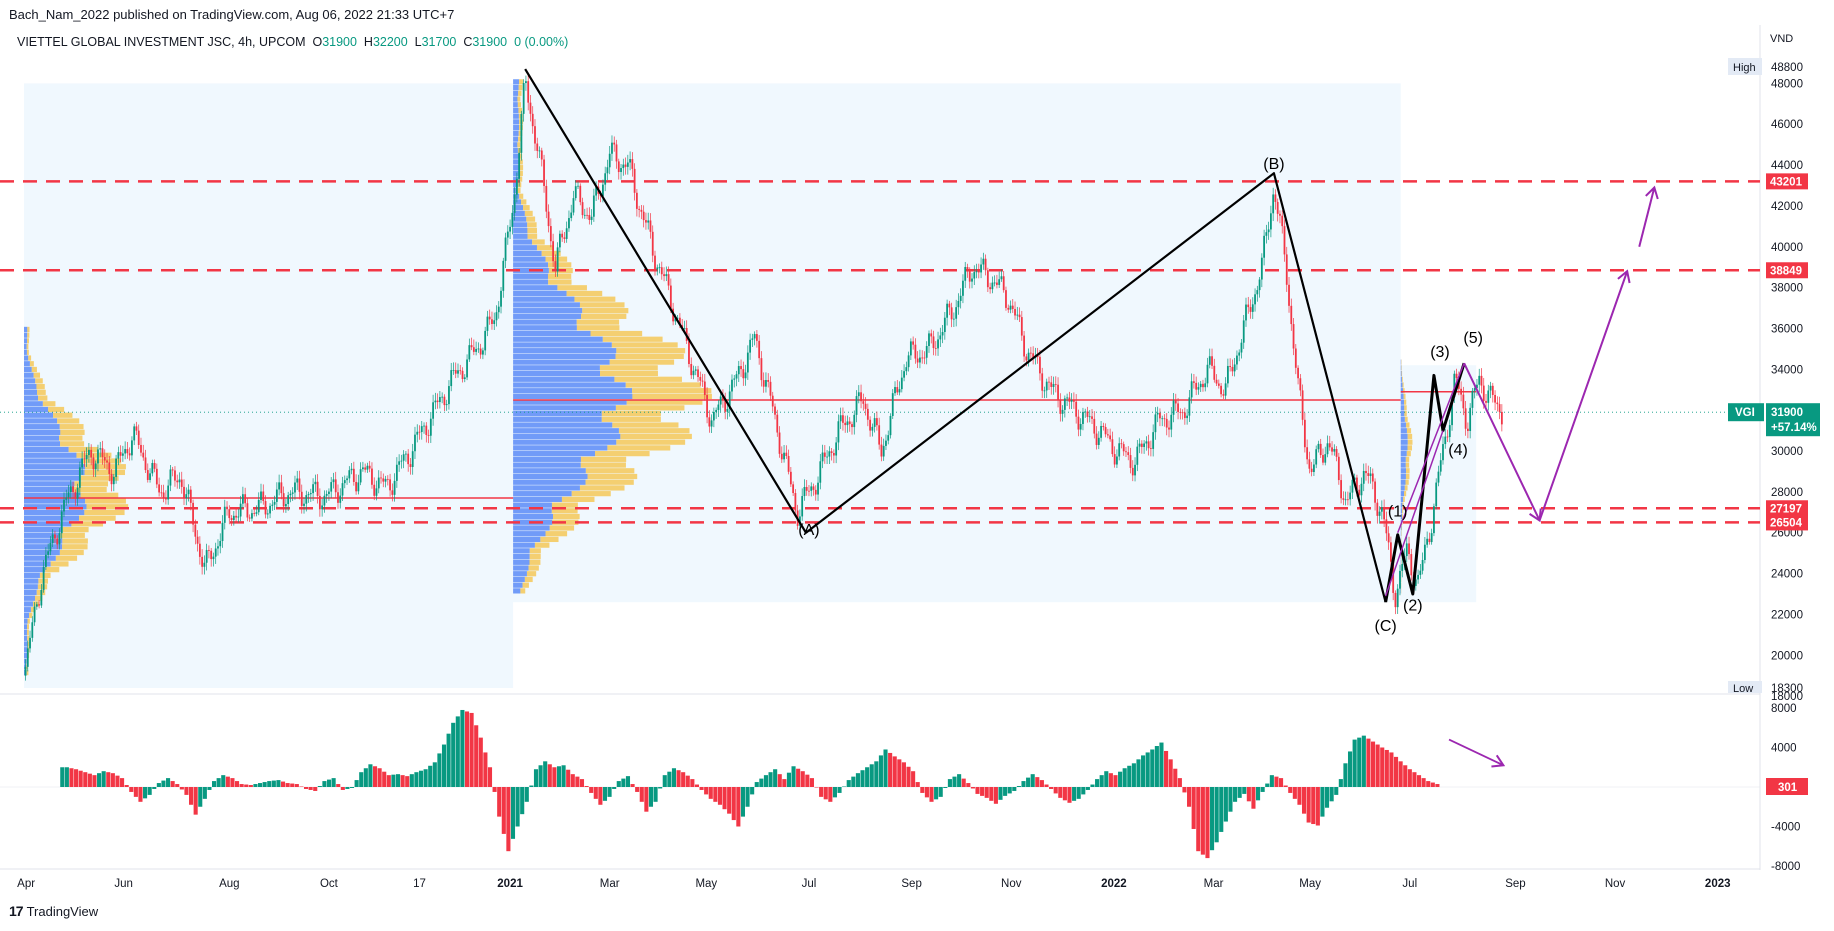 The image size is (1834, 931). Describe the element at coordinates (1413, 605) in the screenshot. I see `wave-label: (2)` at that location.